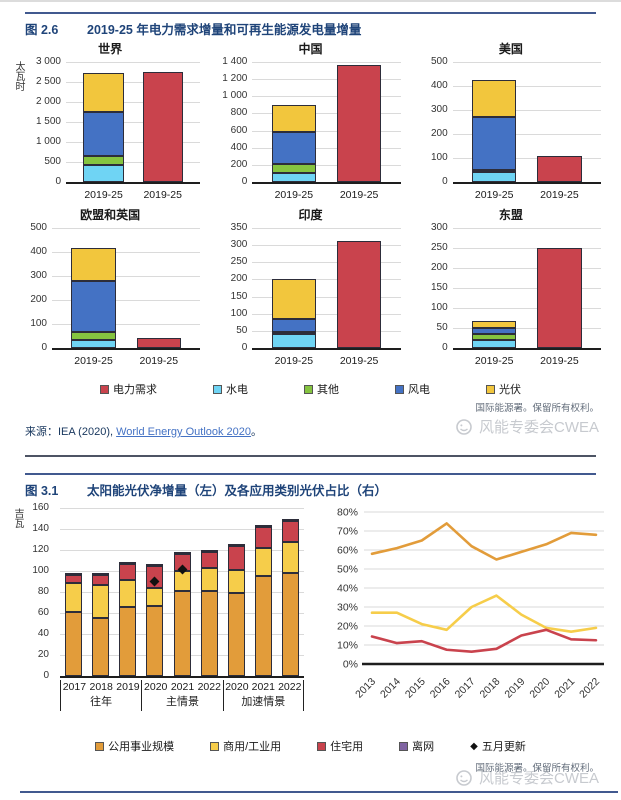  What do you see at coordinates (232, 288) in the screenshot?
I see `y-axis: 350 300 250 200 150 100 50 0` at bounding box center [232, 288].